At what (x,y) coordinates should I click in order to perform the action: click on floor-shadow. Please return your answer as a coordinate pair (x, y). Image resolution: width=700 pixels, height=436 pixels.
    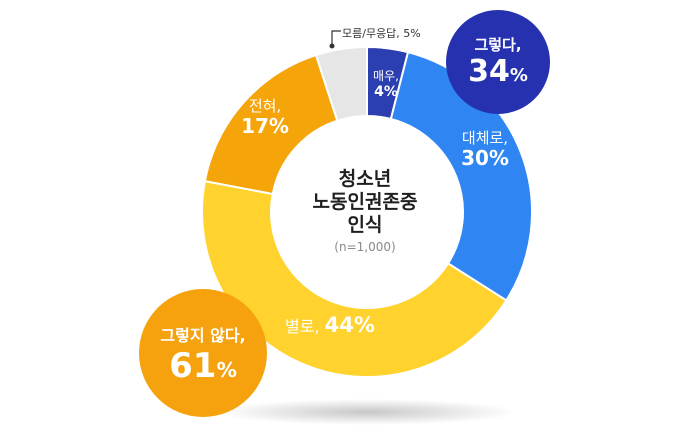
    Looking at the image, I should click on (367, 412).